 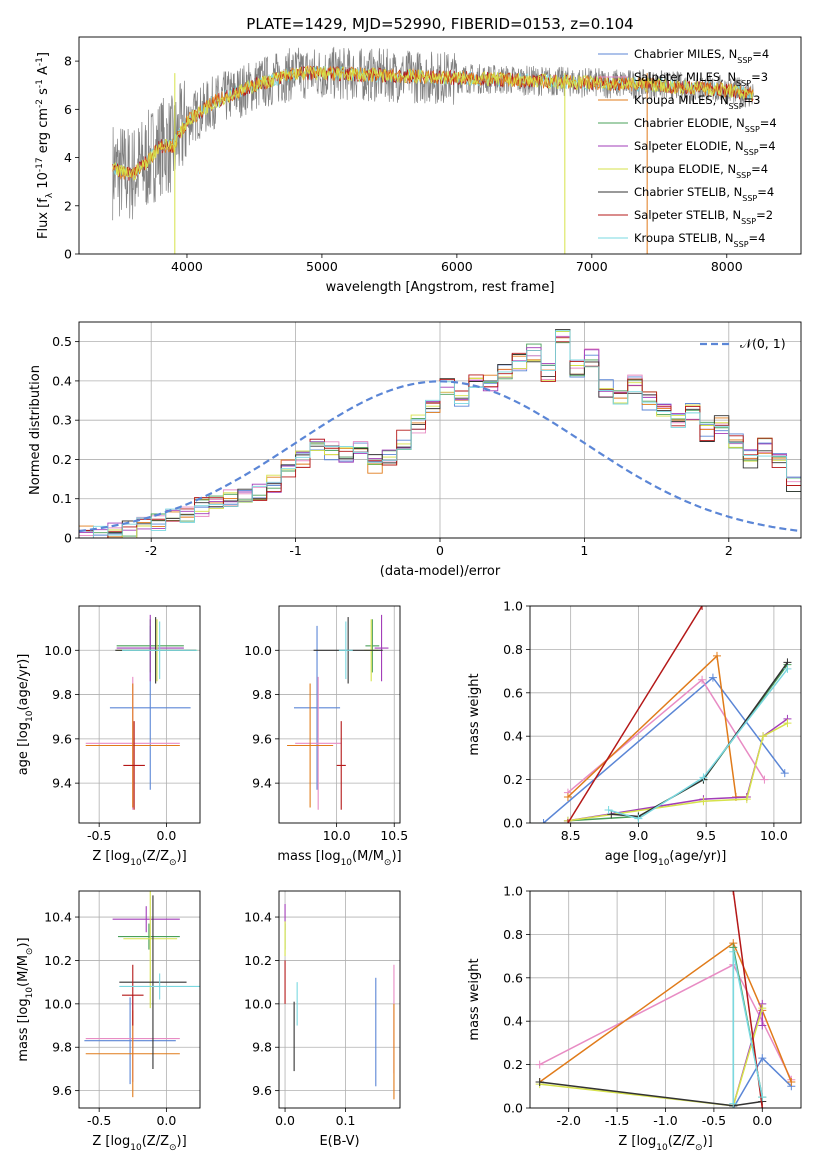 I want to click on y-tick-label: 0.6, so click(x=513, y=977).